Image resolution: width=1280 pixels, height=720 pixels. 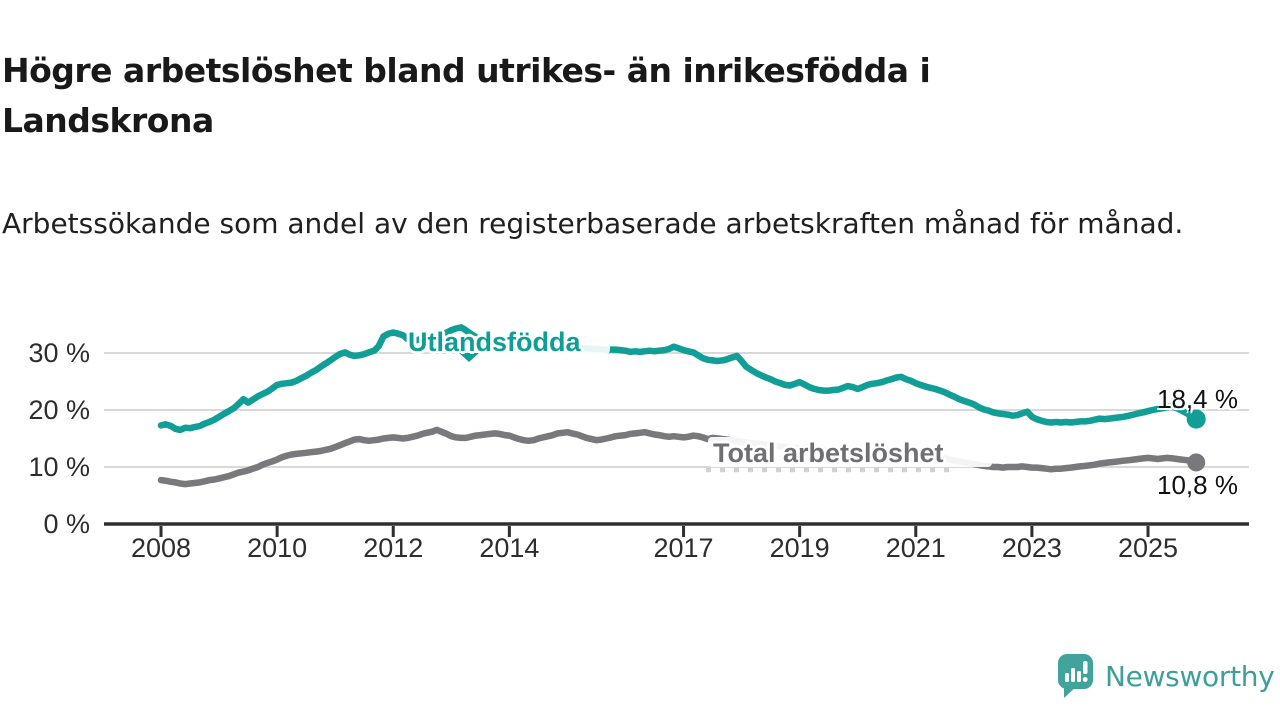 I want to click on x-tick-label: 2021, so click(x=915, y=548).